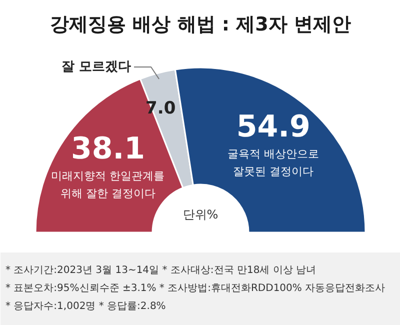 Image resolution: width=400 pixels, height=325 pixels. Describe the element at coordinates (200, 25) in the screenshot. I see `chart-title: 강제징용 배상 해법 : 제3자 변제안` at that location.